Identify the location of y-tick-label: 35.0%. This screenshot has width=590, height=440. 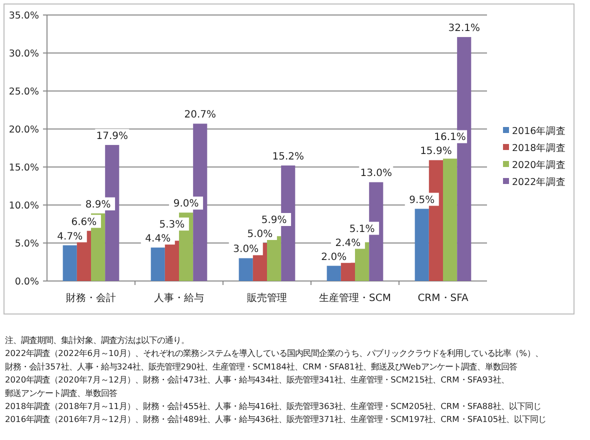
(23, 16).